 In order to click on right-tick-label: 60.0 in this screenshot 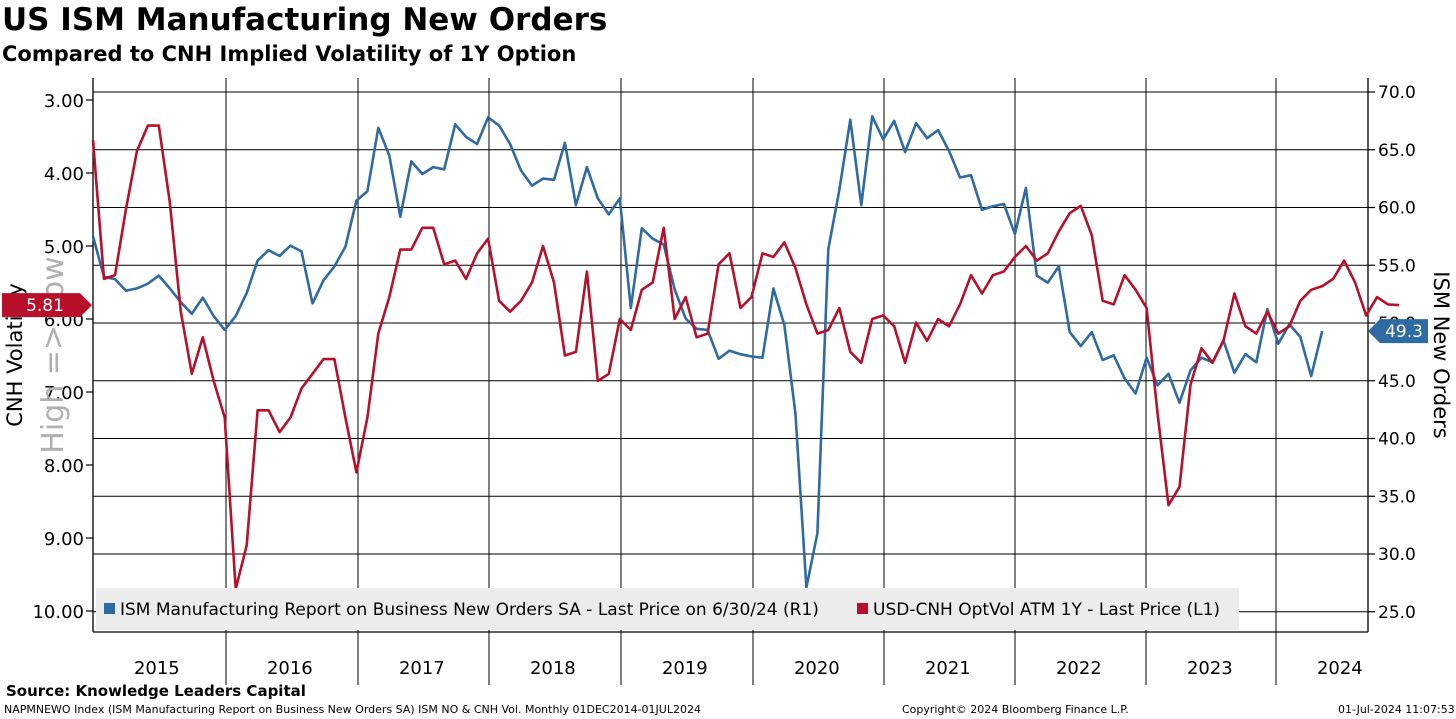, I will do `click(1397, 209)`.